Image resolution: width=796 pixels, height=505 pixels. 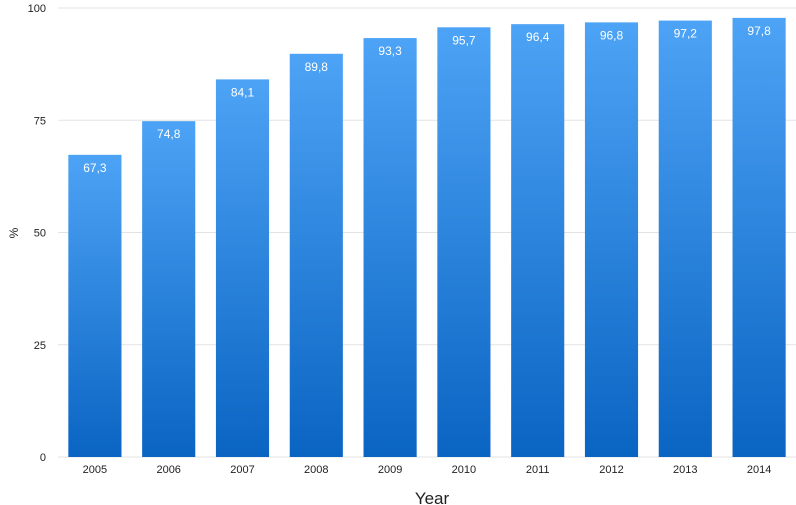 What do you see at coordinates (464, 470) in the screenshot?
I see `x-tick-label: 2010` at bounding box center [464, 470].